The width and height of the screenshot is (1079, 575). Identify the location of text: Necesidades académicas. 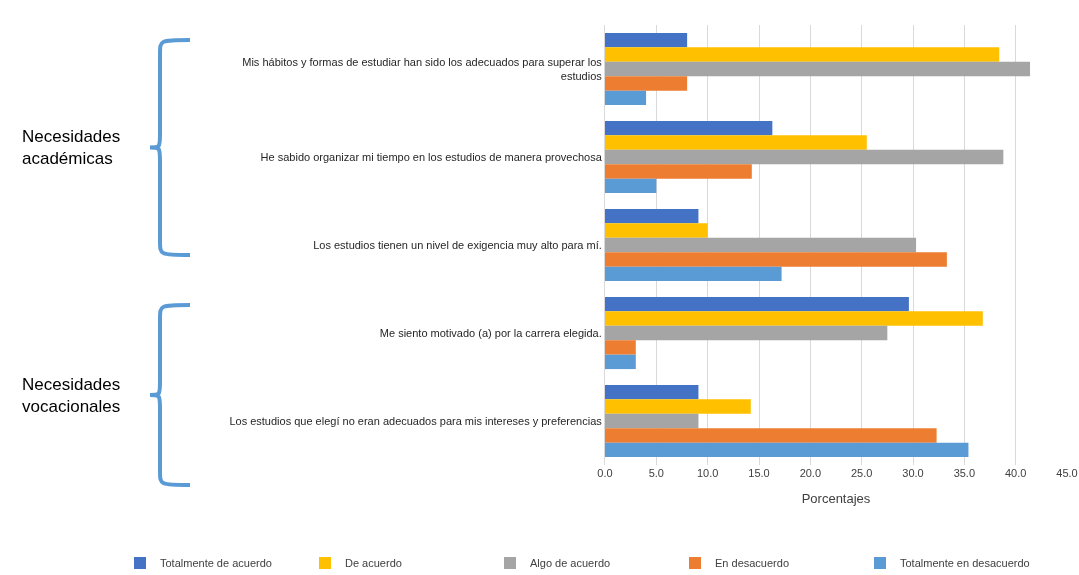
(71, 148).